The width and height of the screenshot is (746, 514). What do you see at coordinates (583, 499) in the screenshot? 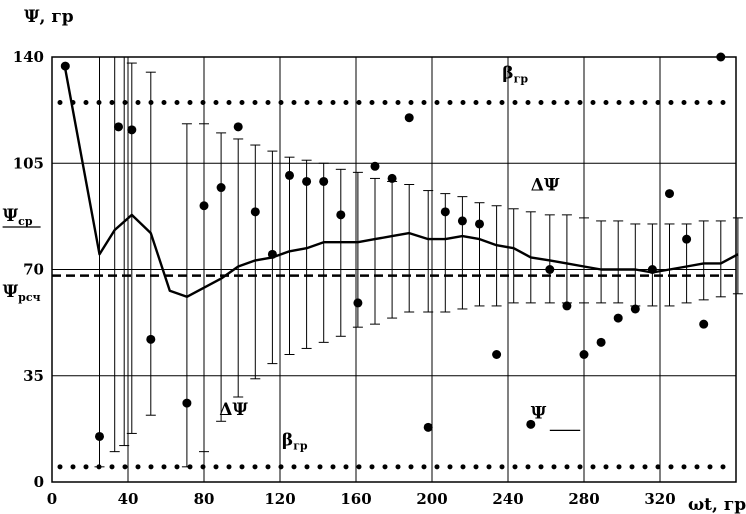
I see `x-tick-label-7: 280` at bounding box center [583, 499].